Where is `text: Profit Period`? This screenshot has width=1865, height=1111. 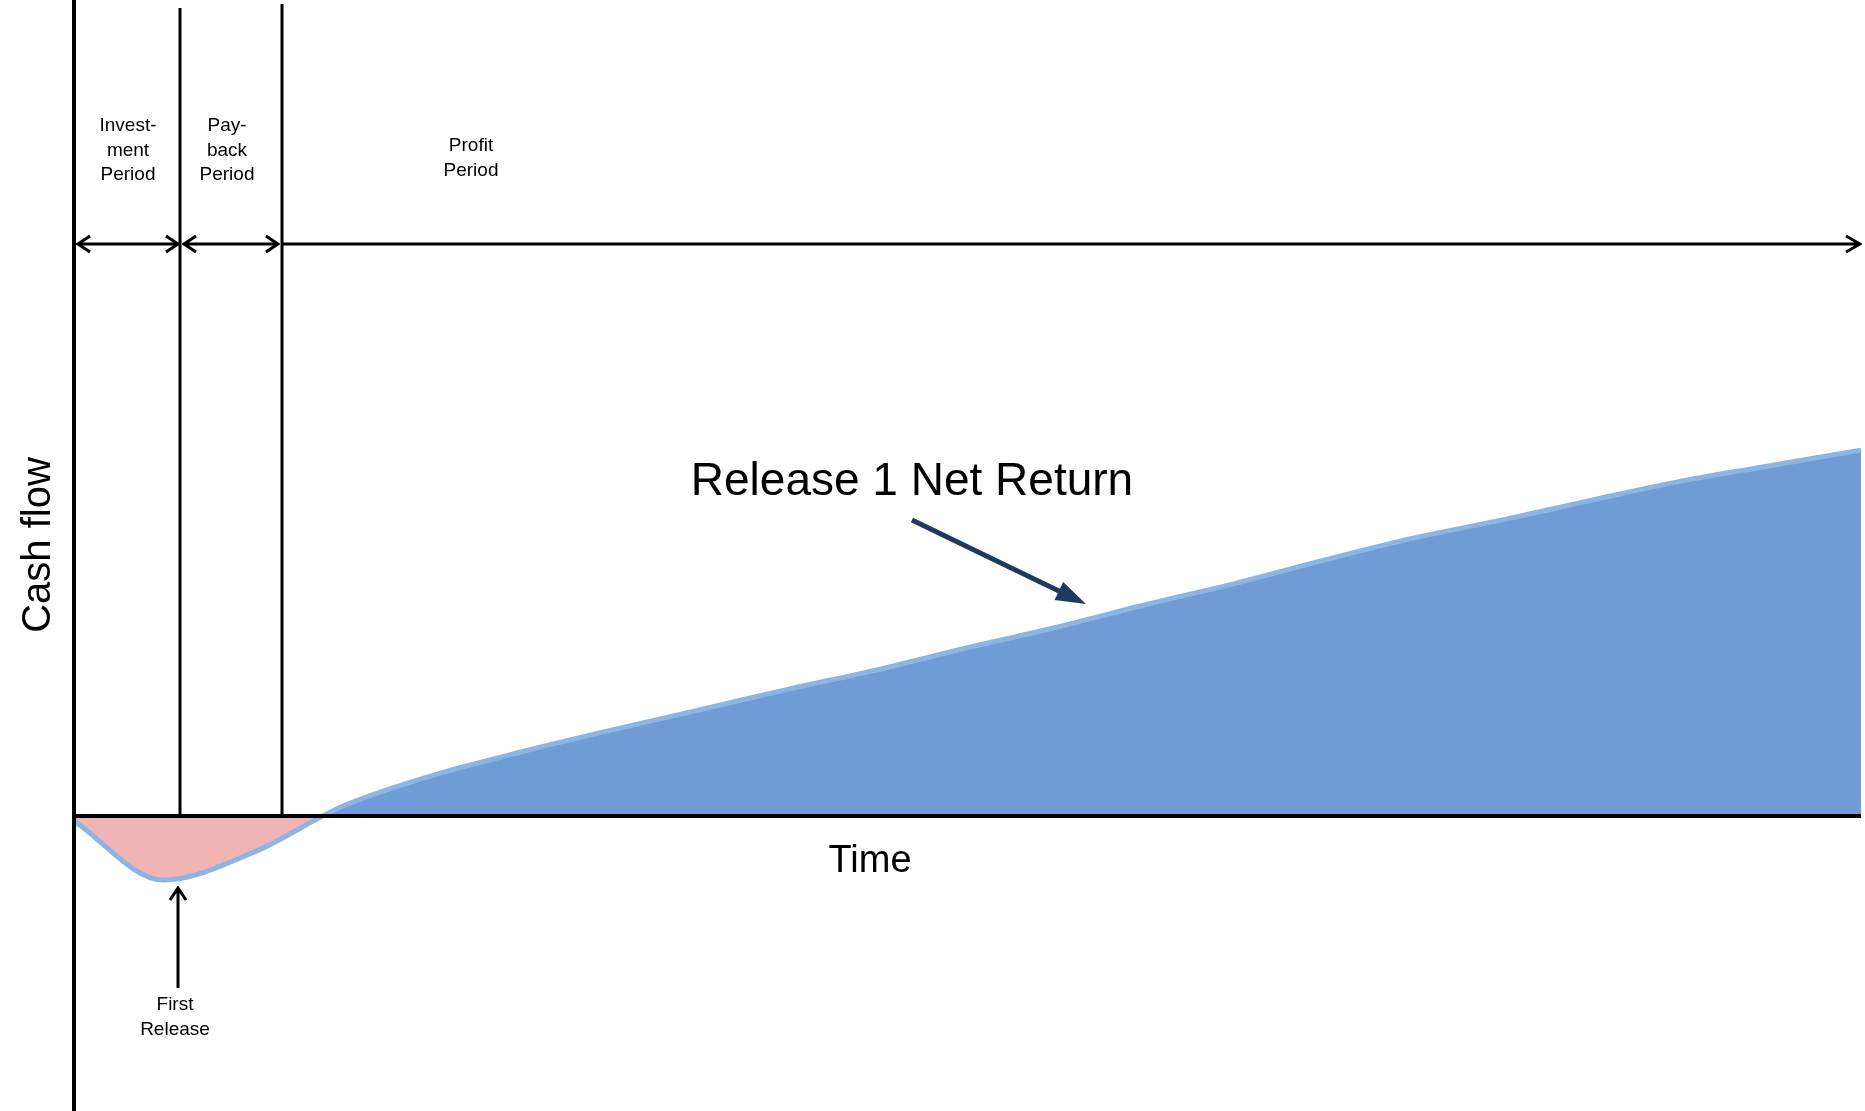
text: Profit Period is located at coordinates (471, 157).